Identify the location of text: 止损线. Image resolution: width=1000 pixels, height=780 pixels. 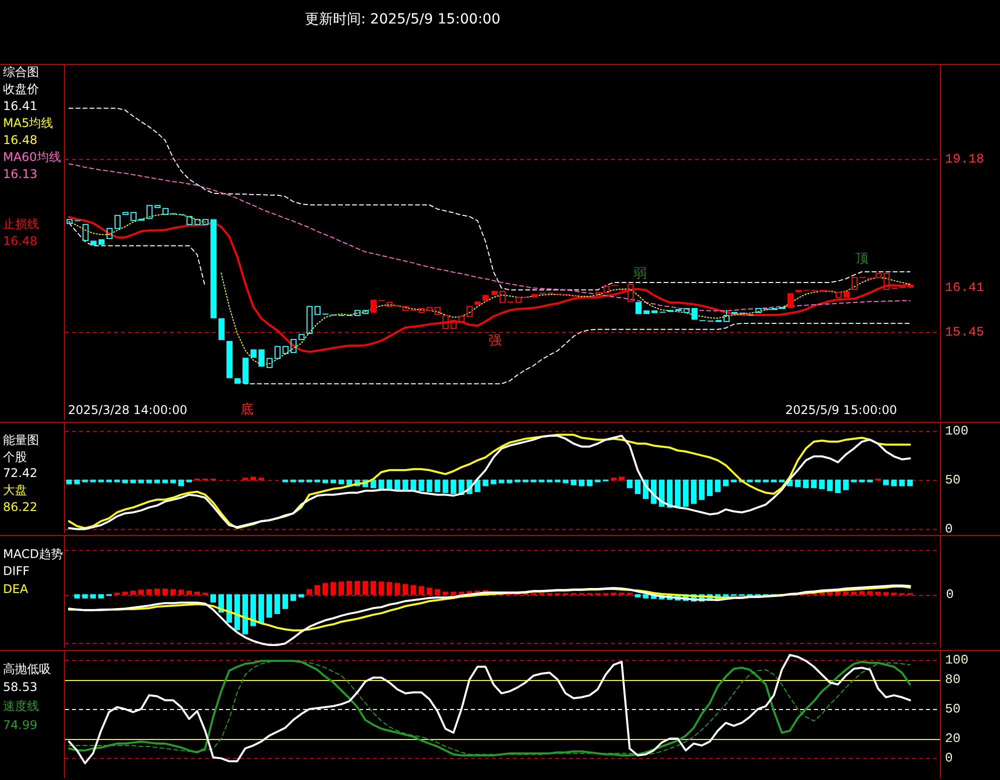
(21, 224).